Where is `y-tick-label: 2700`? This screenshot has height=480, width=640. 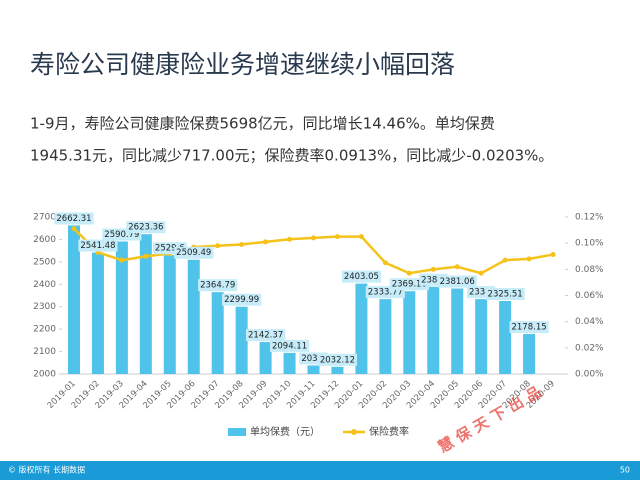
y-tick-label: 2700 is located at coordinates (44, 218).